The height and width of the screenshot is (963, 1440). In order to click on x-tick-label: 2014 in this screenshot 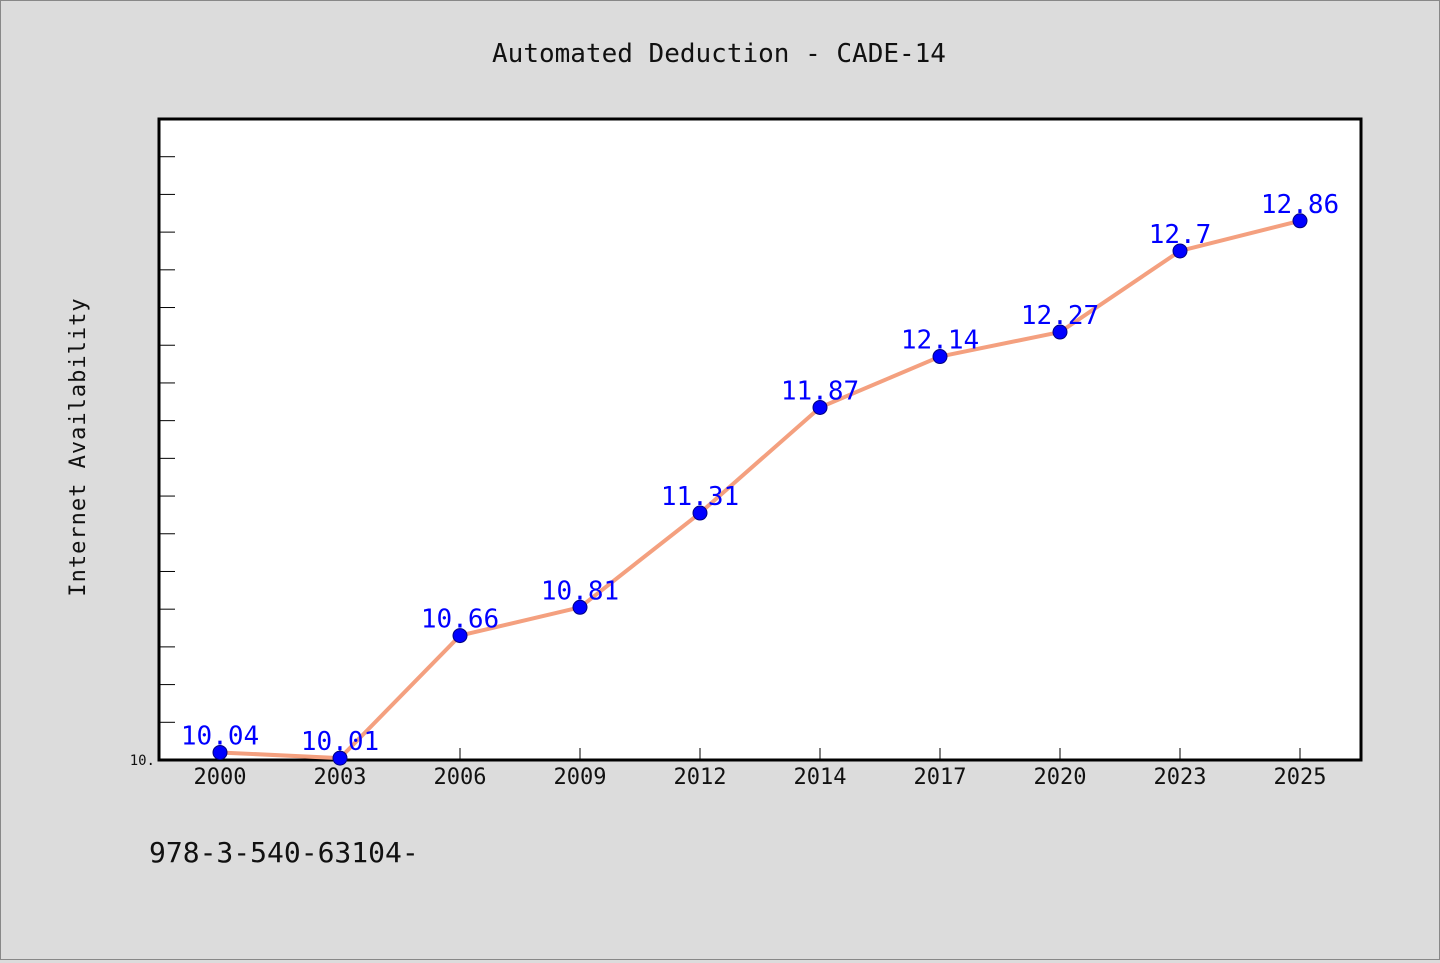, I will do `click(820, 777)`.